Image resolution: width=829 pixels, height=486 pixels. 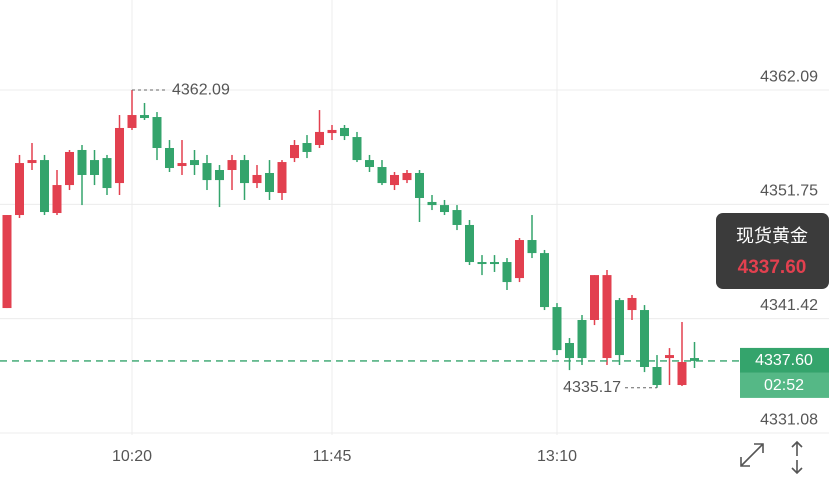 I want to click on scale-arrows, so click(x=797, y=457).